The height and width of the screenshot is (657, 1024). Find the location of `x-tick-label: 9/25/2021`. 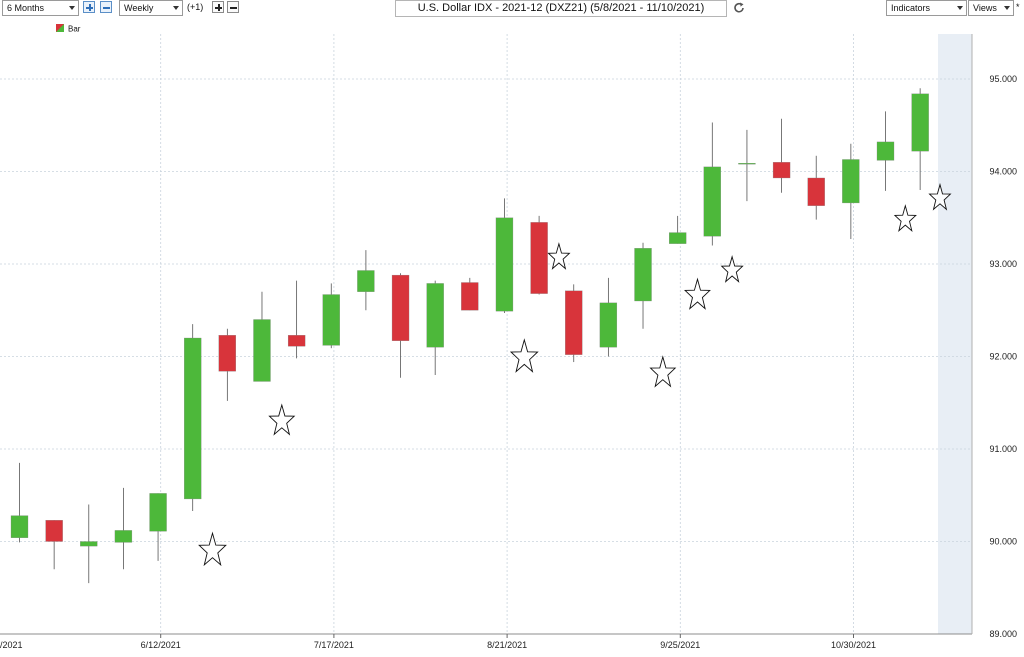

x-tick-label: 9/25/2021 is located at coordinates (680, 645).